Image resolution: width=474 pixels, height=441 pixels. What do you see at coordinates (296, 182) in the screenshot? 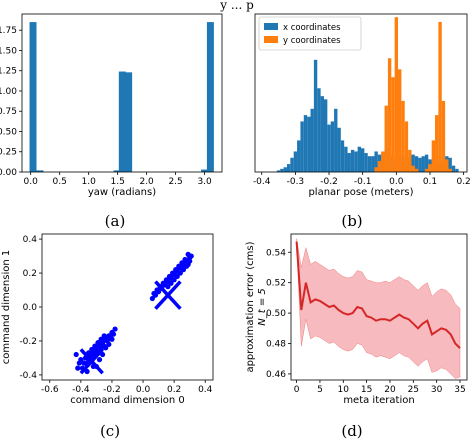
I see `x-tick-label: -0.3` at bounding box center [296, 182].